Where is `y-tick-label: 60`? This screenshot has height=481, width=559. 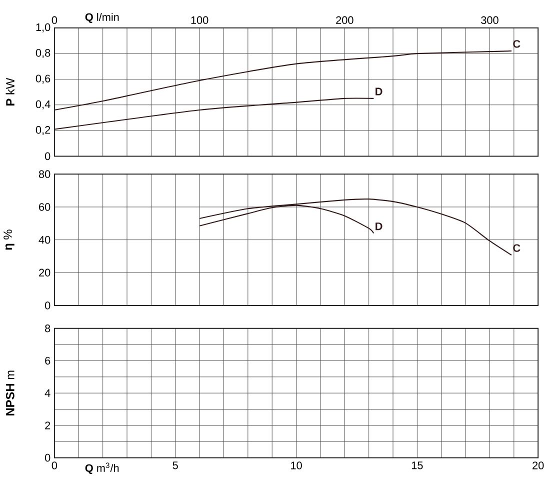
y-tick-label: 60 is located at coordinates (44, 207).